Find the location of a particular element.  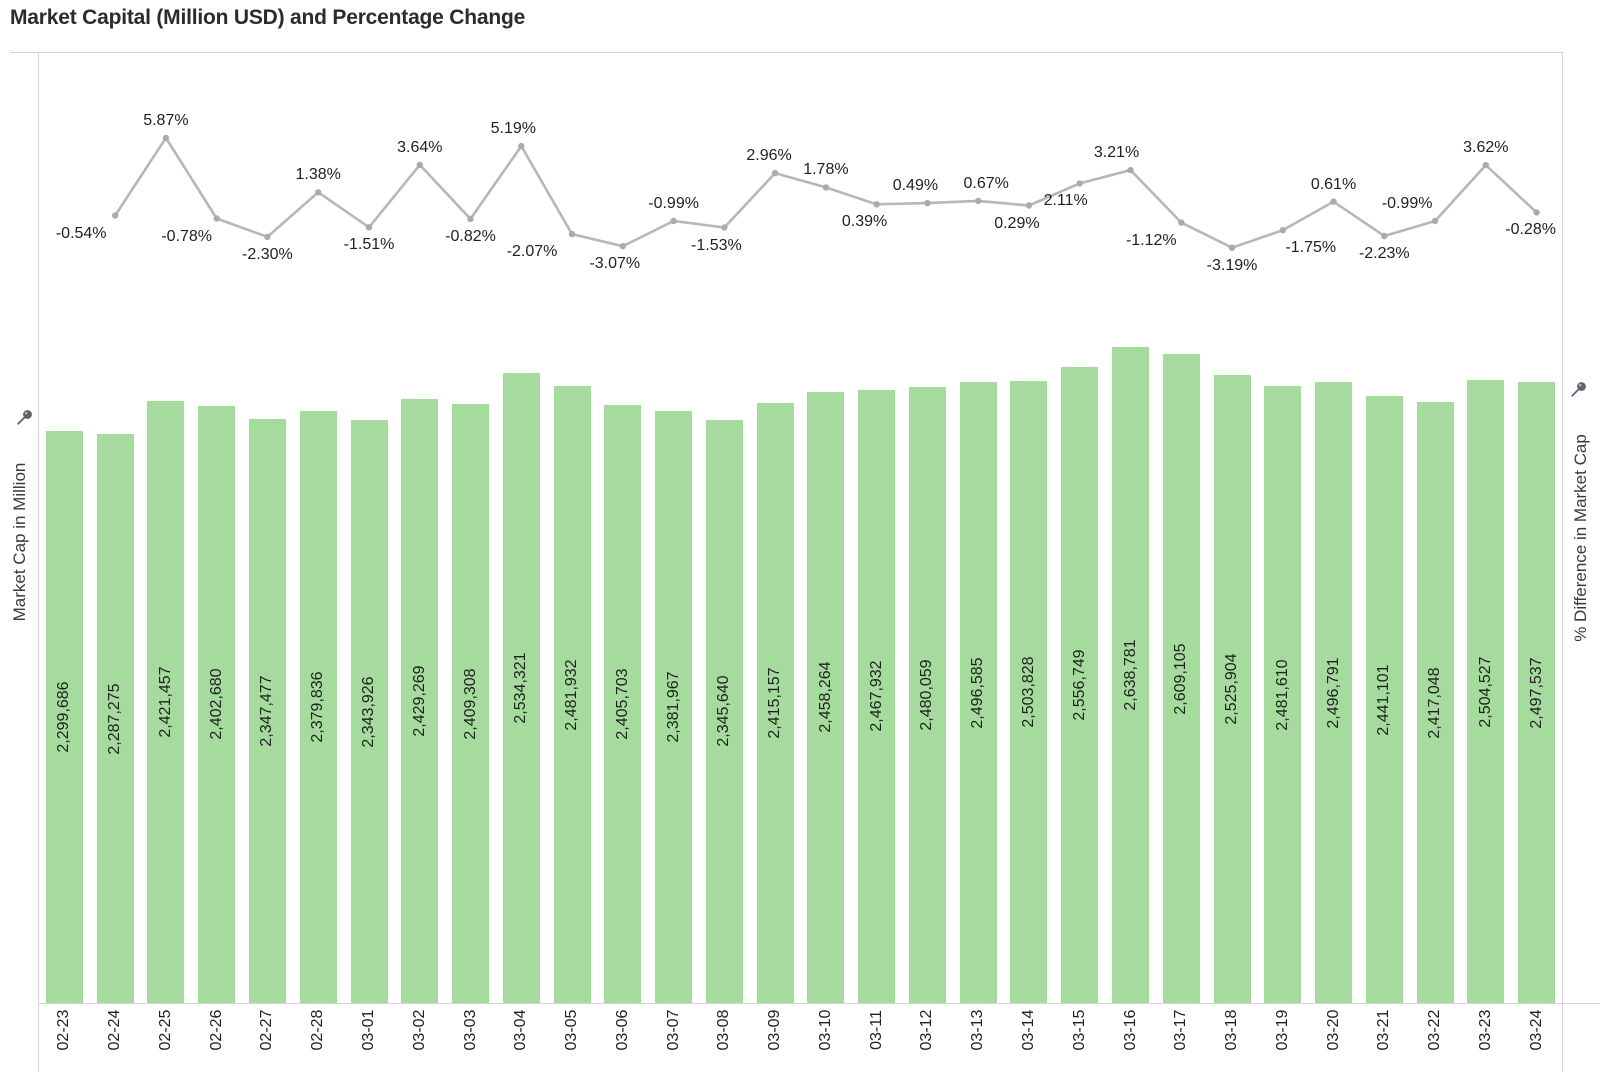

bar-value-label: 2,381,967 is located at coordinates (673, 707).